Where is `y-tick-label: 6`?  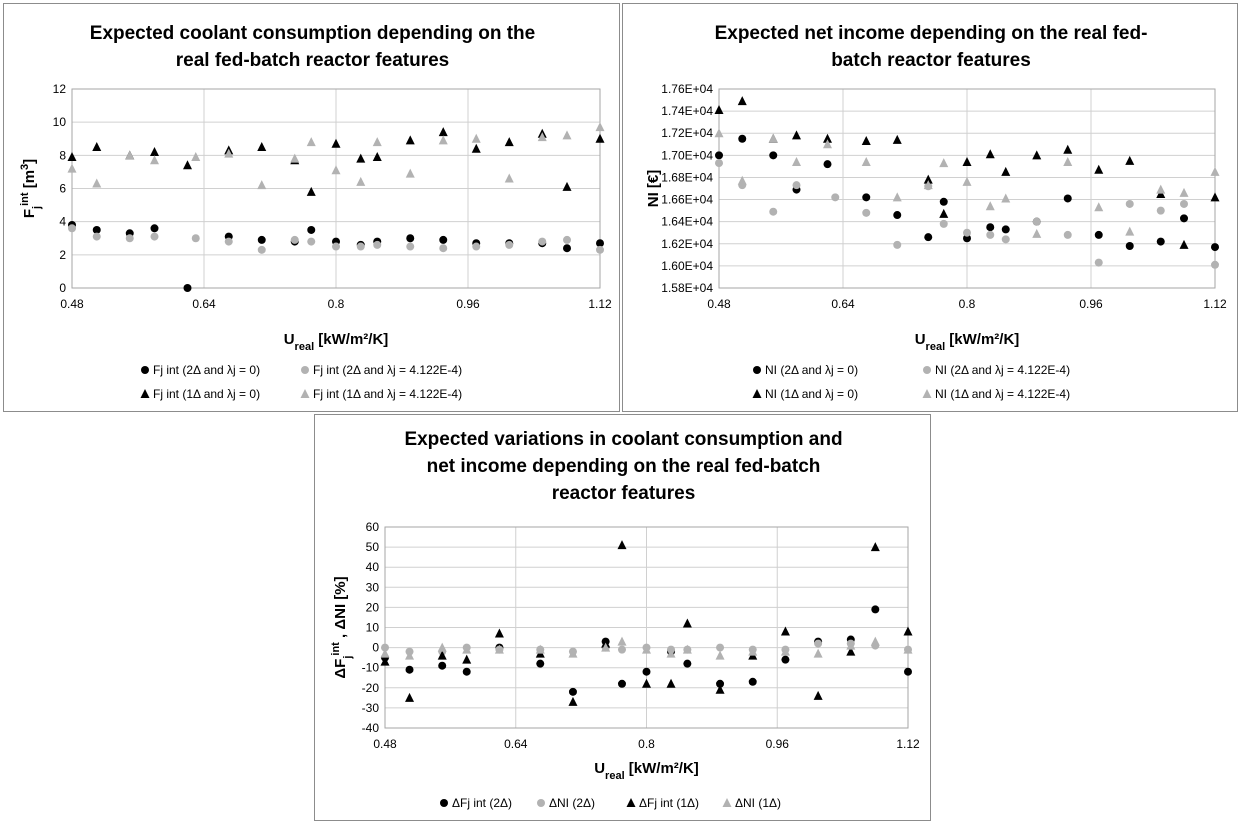 y-tick-label: 6 is located at coordinates (62, 189).